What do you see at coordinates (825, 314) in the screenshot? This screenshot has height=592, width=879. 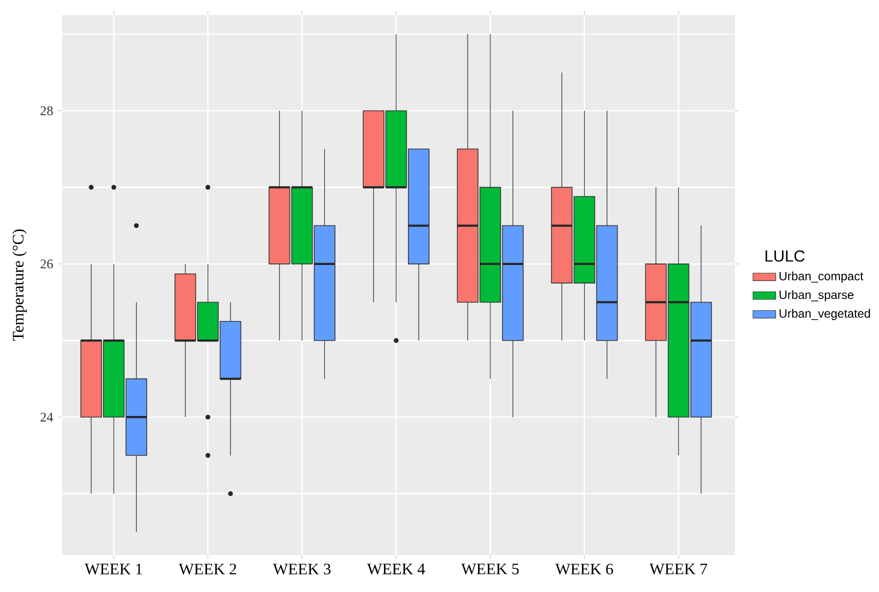 I see `legend-label: Urban_vegetated` at bounding box center [825, 314].